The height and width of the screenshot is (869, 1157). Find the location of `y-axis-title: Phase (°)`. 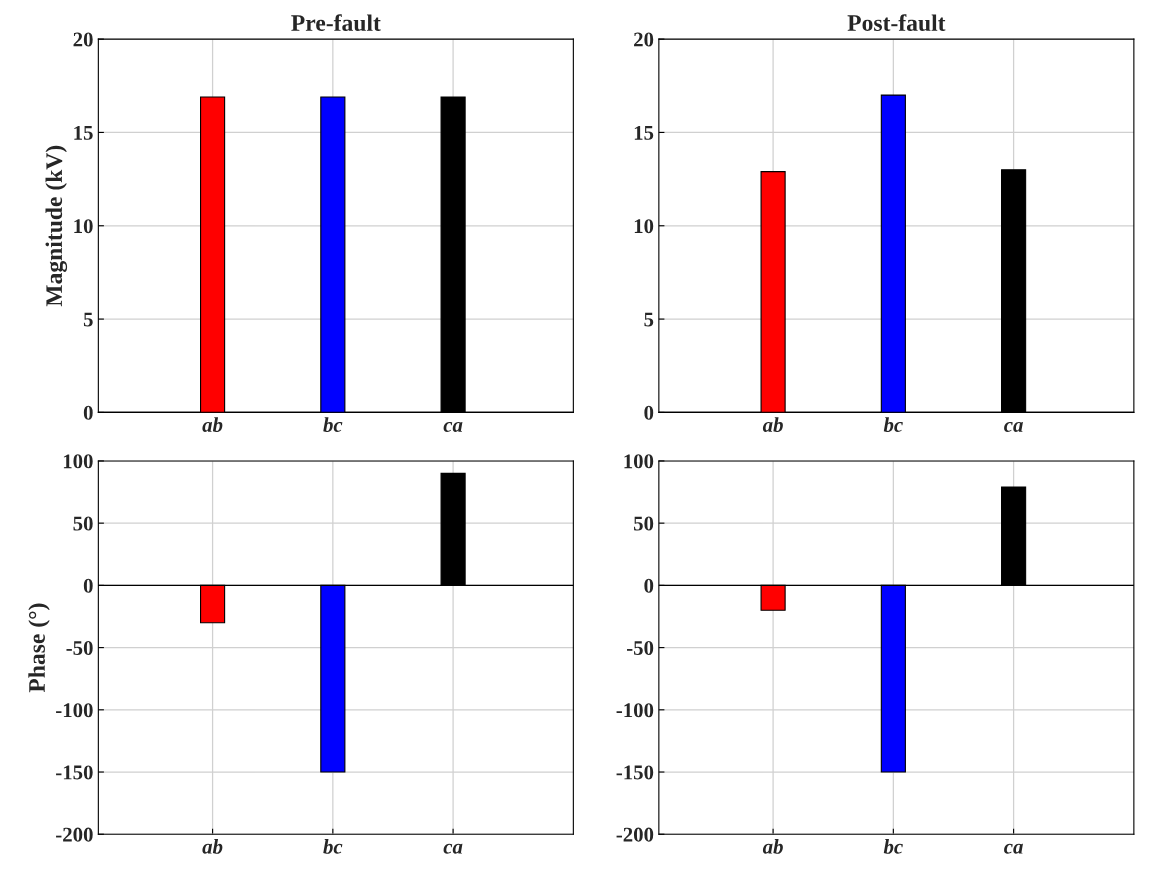

y-axis-title: Phase (°) is located at coordinates (39, 648).